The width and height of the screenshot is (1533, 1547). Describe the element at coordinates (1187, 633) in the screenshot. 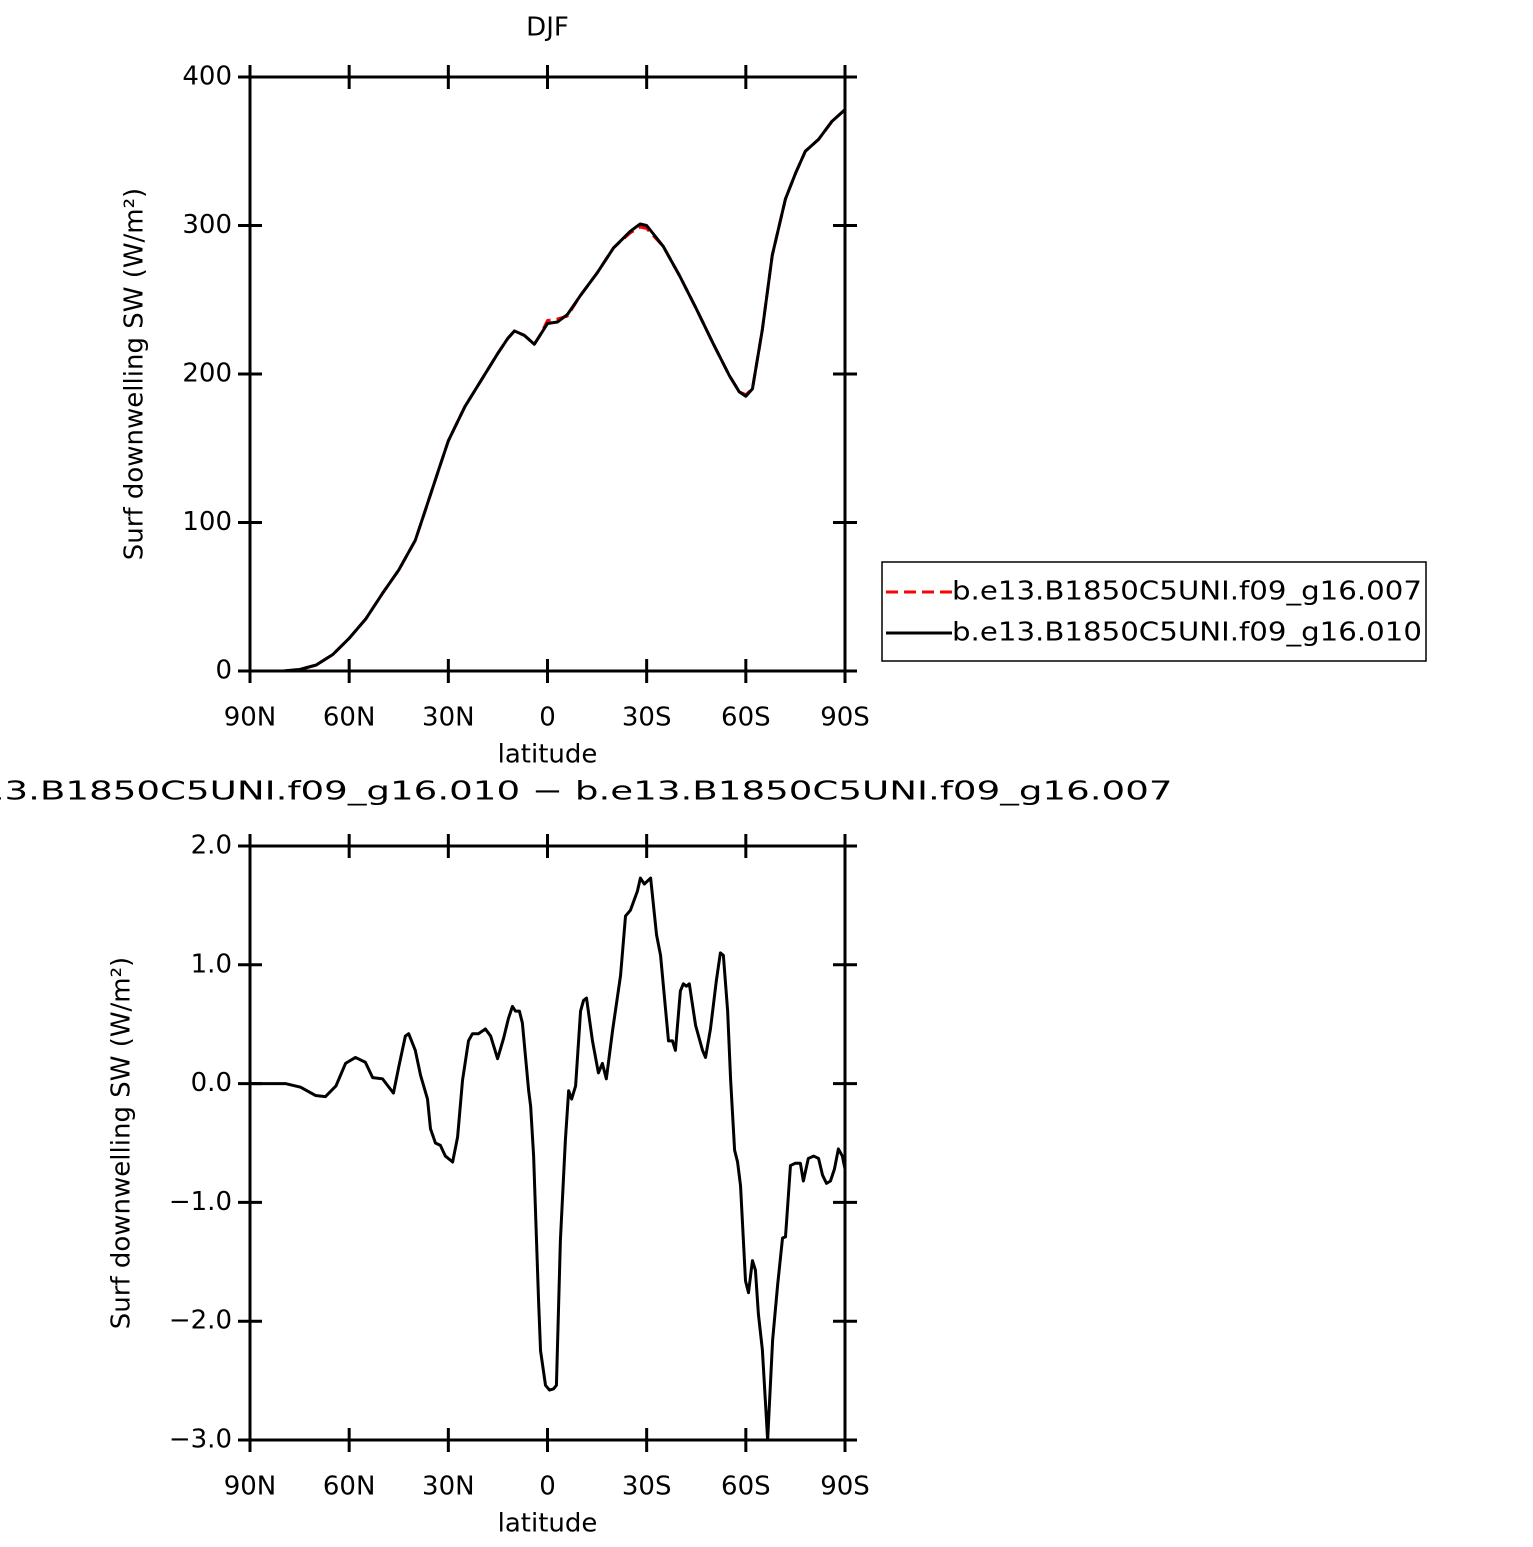

I see `legend-label: b.e13.B1850C5UNI.f09_g16.010` at that location.